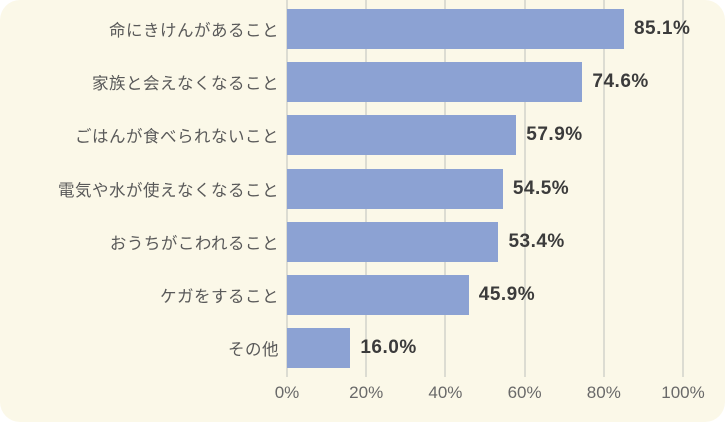 This screenshot has width=725, height=422. I want to click on value-label: 54.5%, so click(541, 188).